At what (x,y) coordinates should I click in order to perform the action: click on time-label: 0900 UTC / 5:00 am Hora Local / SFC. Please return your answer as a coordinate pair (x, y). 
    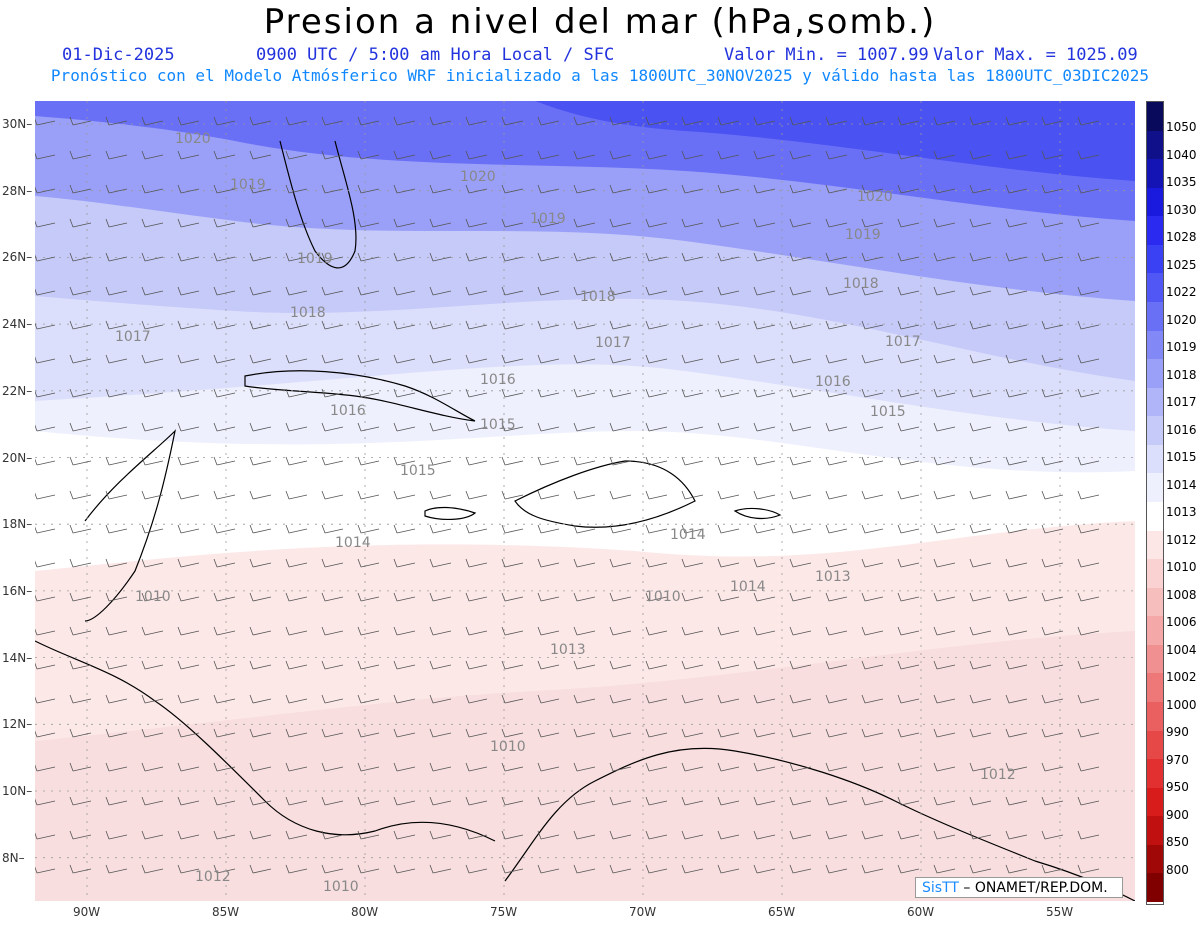
    Looking at the image, I should click on (435, 55).